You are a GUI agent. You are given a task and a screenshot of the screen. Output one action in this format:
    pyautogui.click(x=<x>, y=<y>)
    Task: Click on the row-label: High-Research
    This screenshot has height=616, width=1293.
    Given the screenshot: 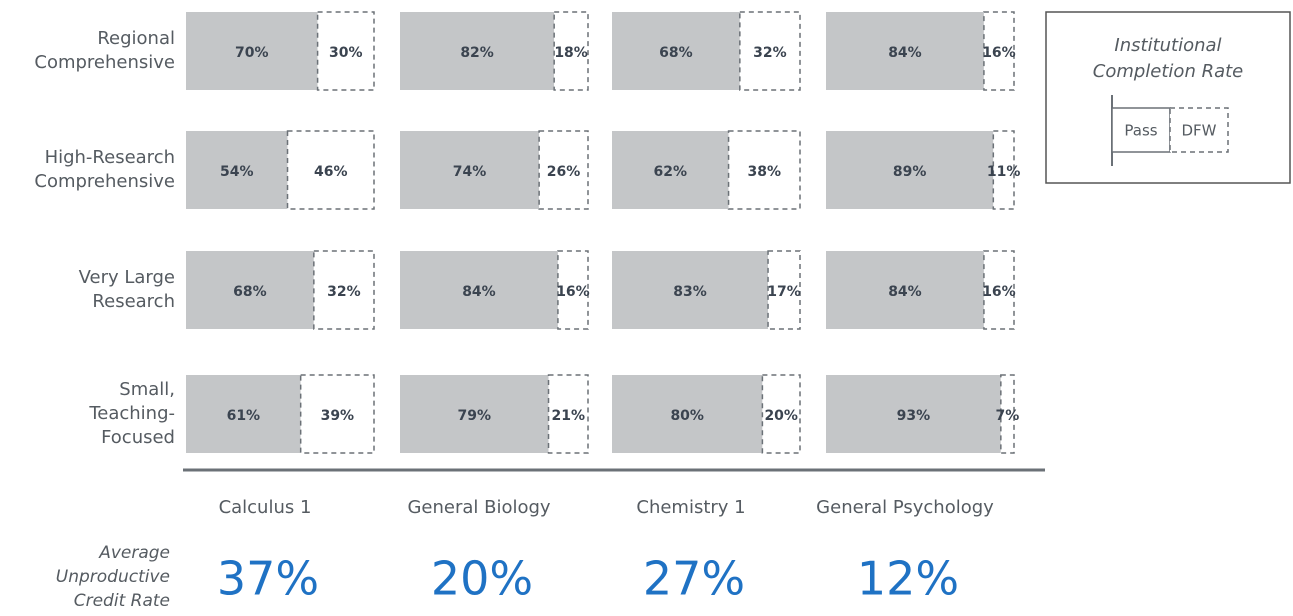 What is the action you would take?
    pyautogui.click(x=110, y=157)
    